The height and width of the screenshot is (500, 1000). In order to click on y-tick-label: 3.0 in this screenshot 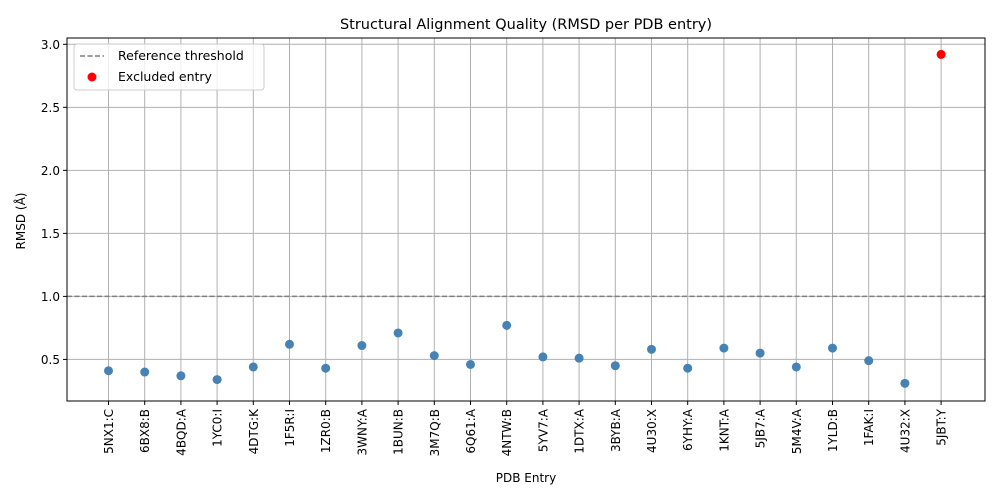, I will do `click(50, 45)`.